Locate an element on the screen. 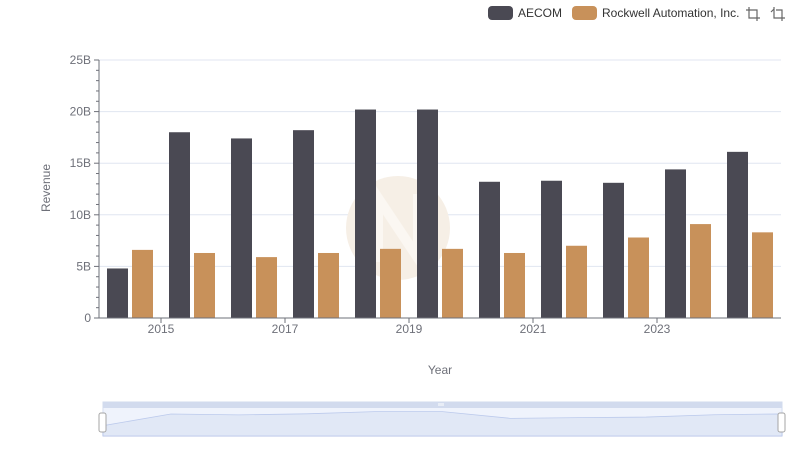 This screenshot has width=800, height=461. legend-swatch-aecom is located at coordinates (500, 13).